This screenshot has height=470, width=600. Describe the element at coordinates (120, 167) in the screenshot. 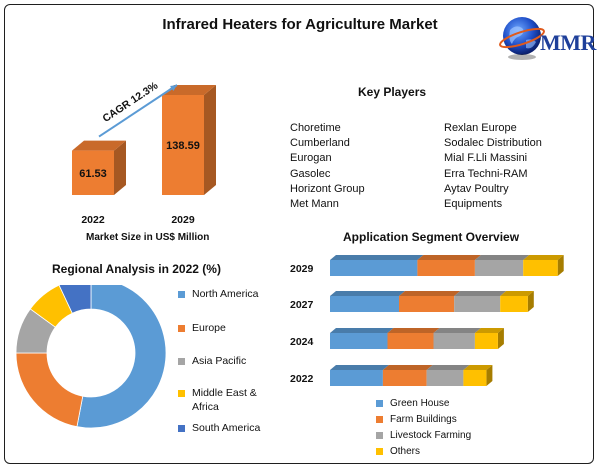

I see `market-bar-side-2022` at that location.